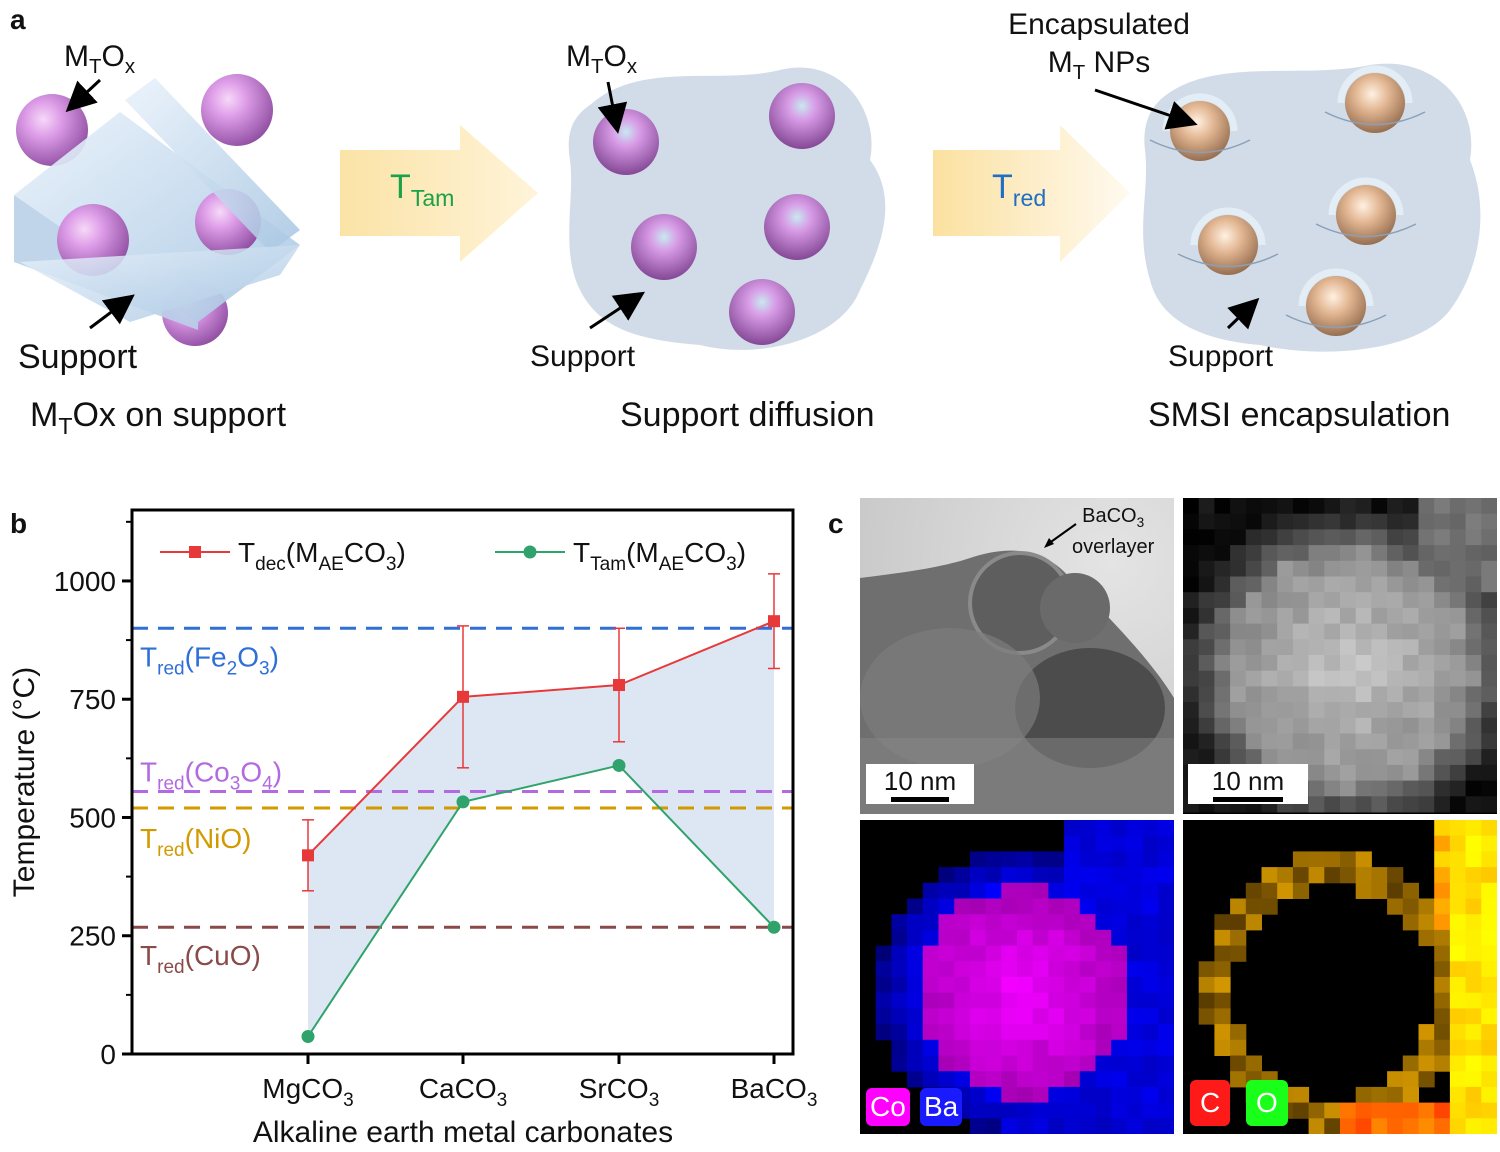  I want to click on y-axis-label: Temperature (°C), so click(24, 782).